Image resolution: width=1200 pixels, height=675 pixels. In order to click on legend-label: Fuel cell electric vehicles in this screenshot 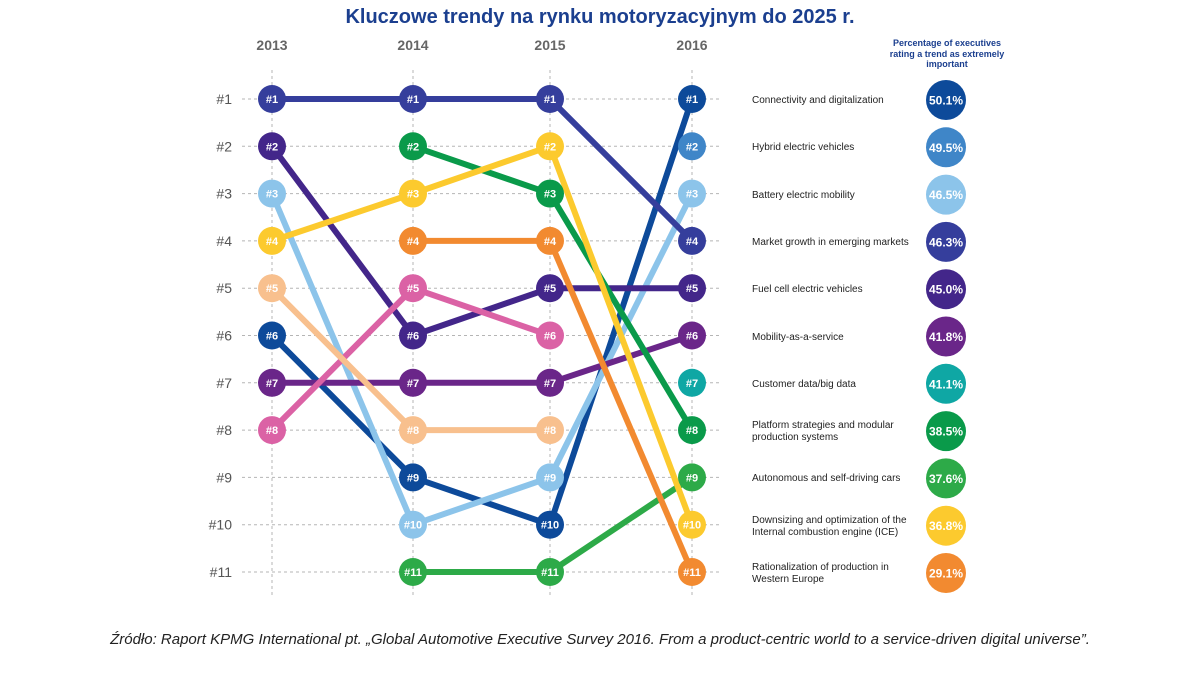, I will do `click(807, 290)`.